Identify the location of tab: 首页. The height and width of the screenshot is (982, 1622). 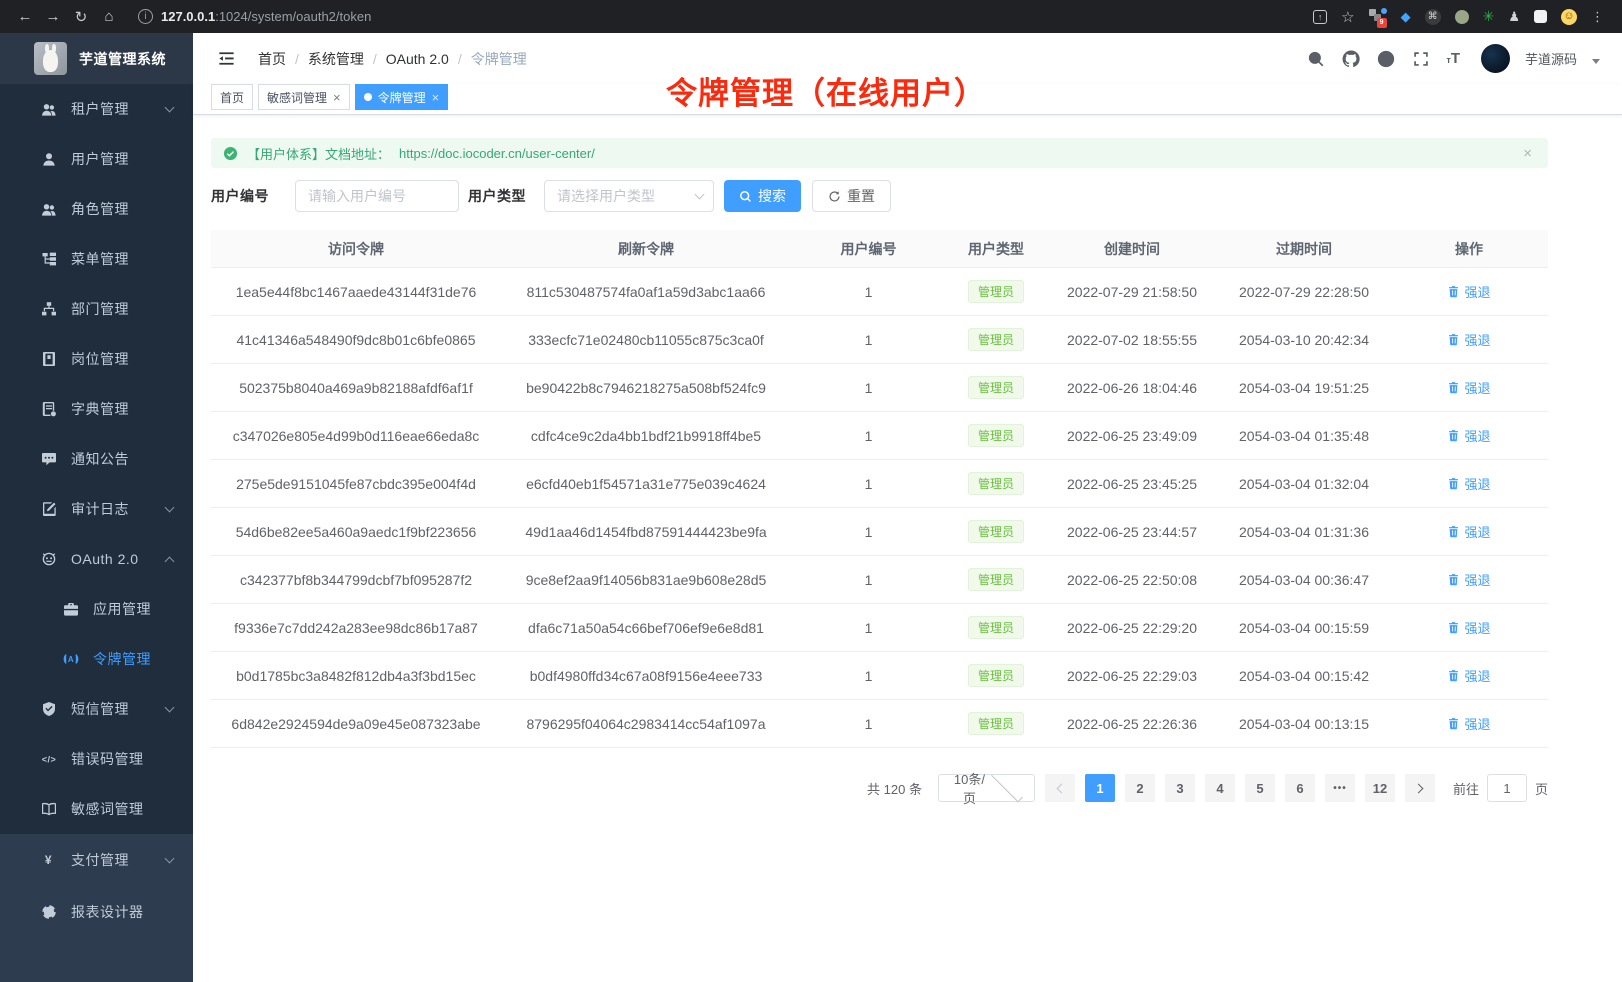
(232, 97).